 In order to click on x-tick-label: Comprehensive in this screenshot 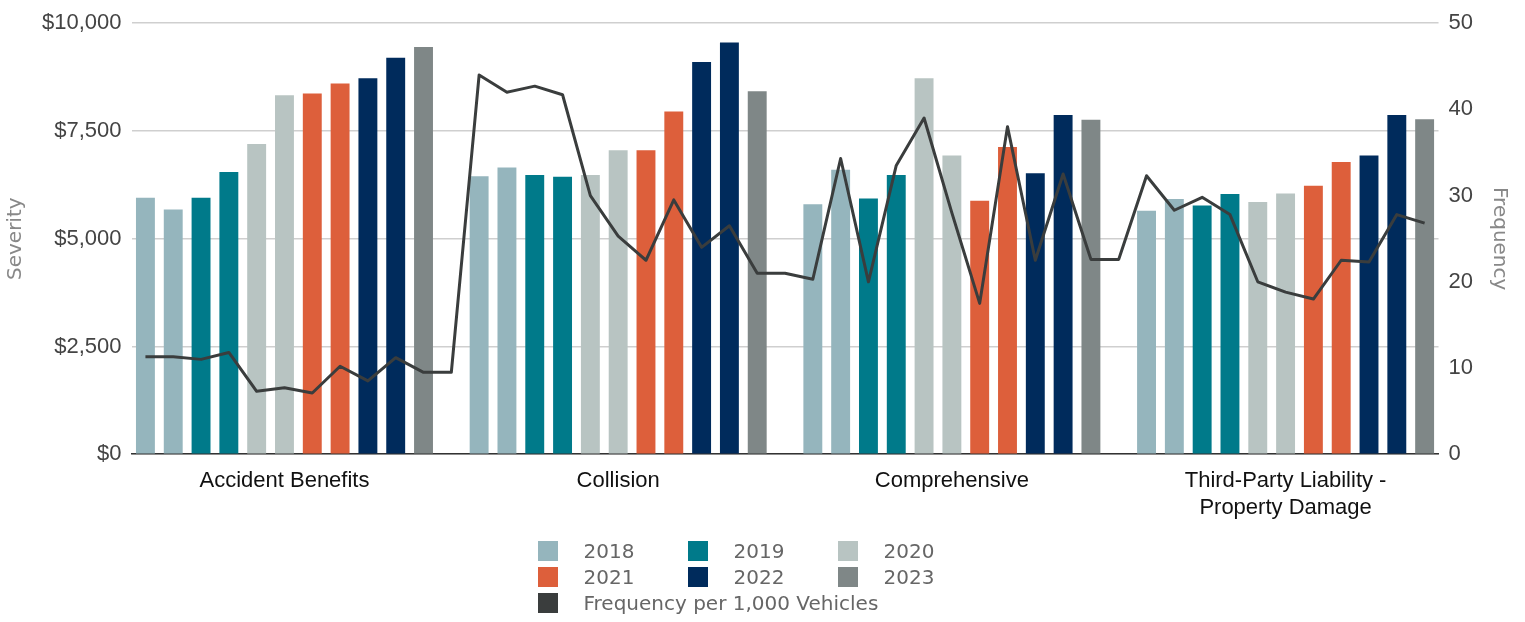, I will do `click(951, 480)`.